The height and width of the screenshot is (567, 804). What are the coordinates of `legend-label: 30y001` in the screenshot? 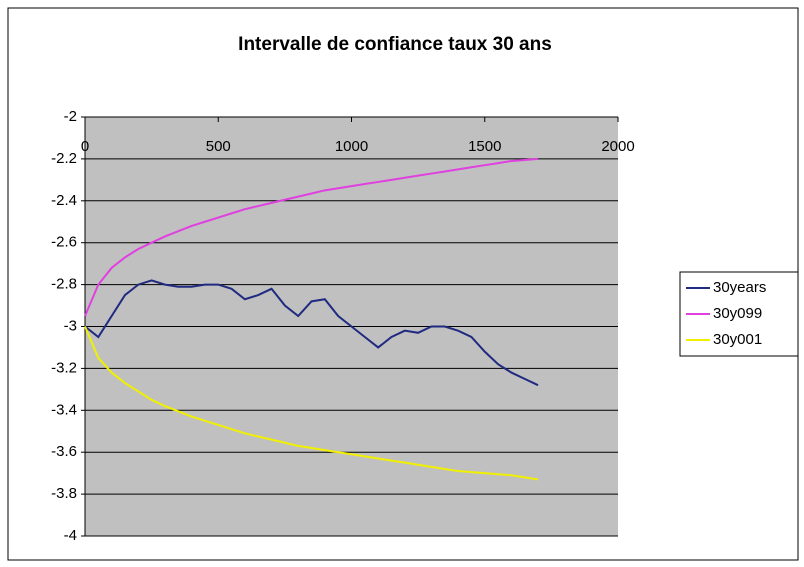 It's located at (737, 339).